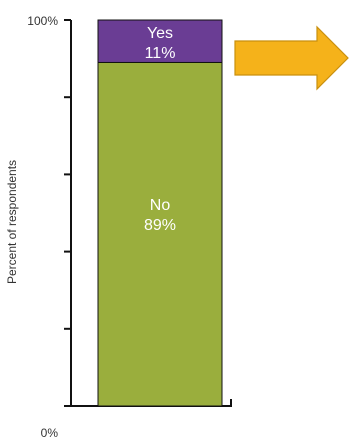 The width and height of the screenshot is (355, 440). What do you see at coordinates (160, 33) in the screenshot?
I see `segment-yes-name-label: Yes` at bounding box center [160, 33].